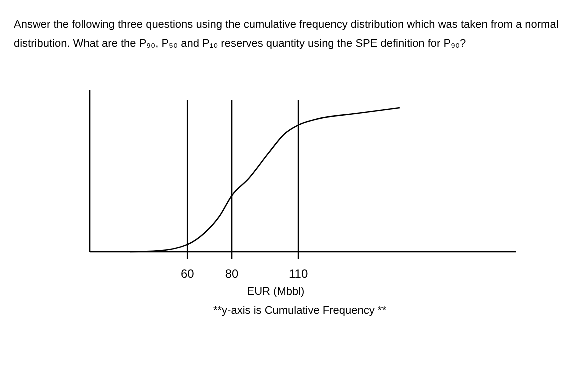 The height and width of the screenshot is (366, 576). I want to click on x-tick-label: 60, so click(187, 274).